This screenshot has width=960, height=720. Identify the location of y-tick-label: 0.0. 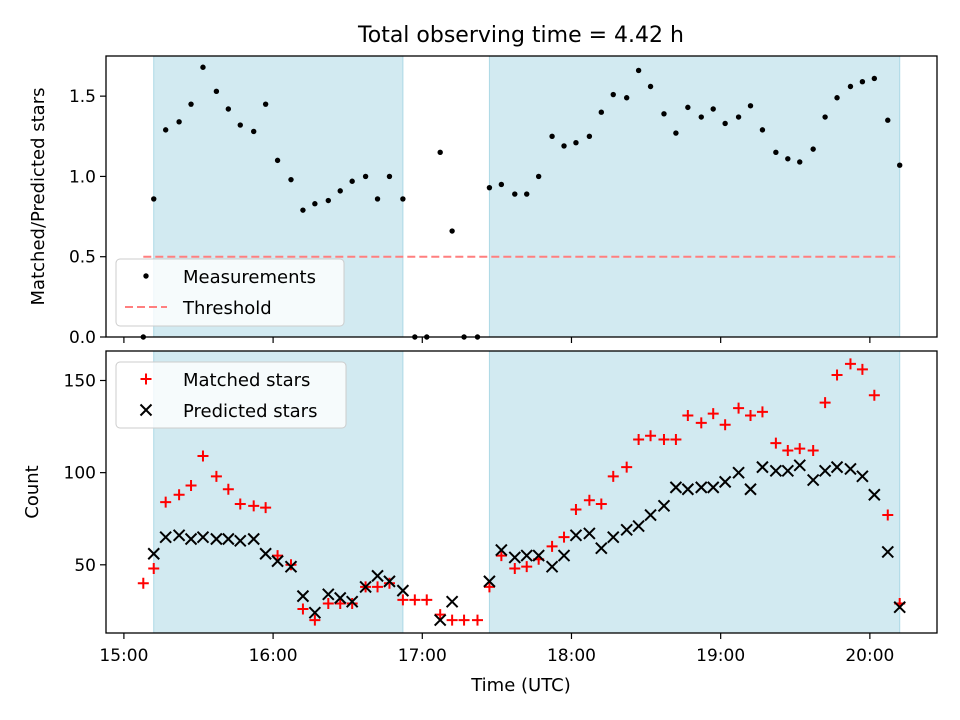
(82, 338).